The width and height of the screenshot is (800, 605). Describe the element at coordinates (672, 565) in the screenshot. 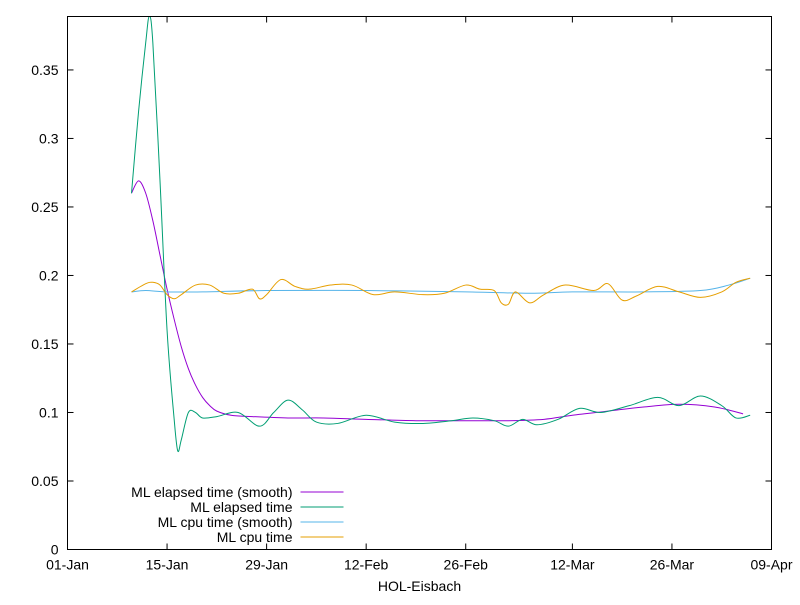

I see `x-tick-label: 26-Mar` at that location.